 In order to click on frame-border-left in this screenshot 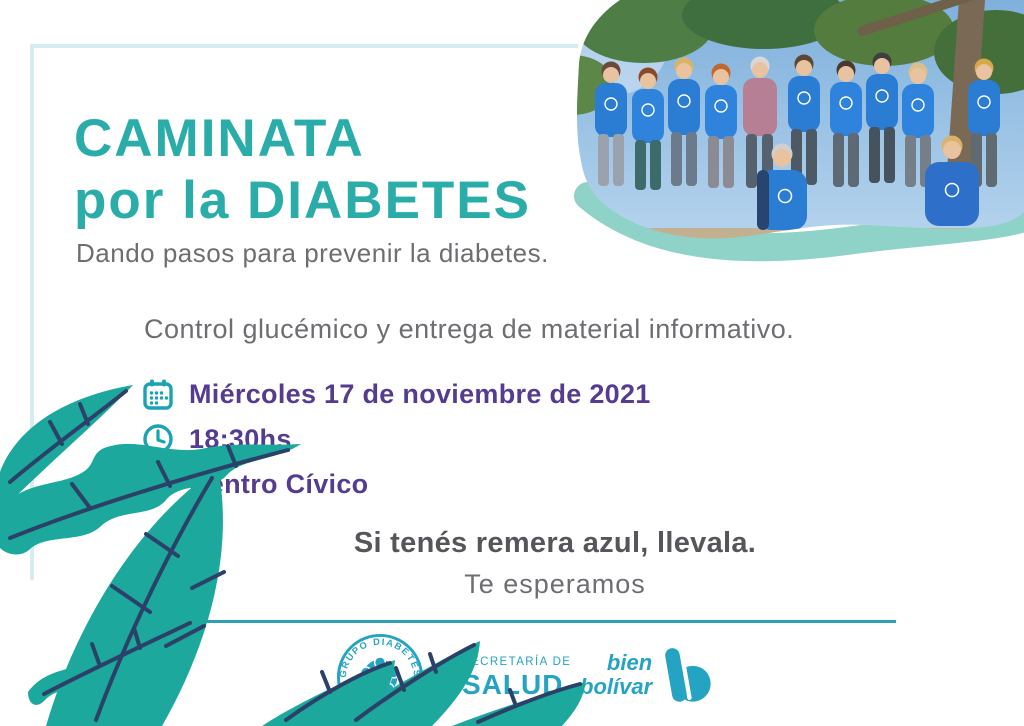, I will do `click(32, 312)`.